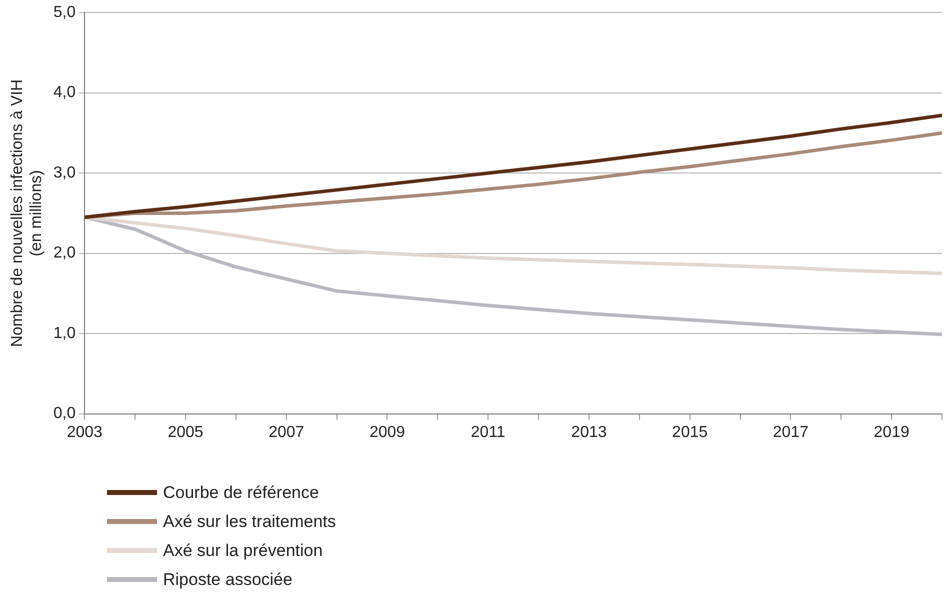 Image resolution: width=945 pixels, height=593 pixels. What do you see at coordinates (690, 432) in the screenshot?
I see `x-tick-label: 2015` at bounding box center [690, 432].